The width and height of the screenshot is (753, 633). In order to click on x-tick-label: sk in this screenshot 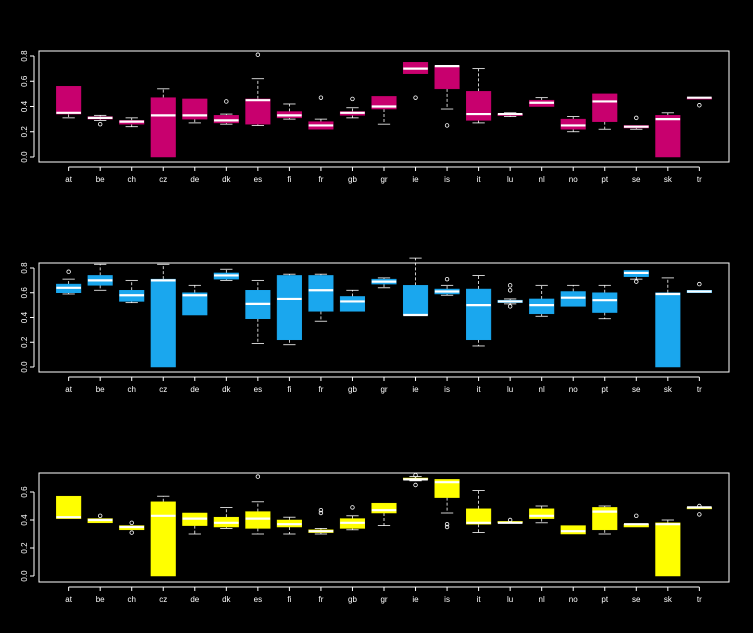, I will do `click(668, 179)`.